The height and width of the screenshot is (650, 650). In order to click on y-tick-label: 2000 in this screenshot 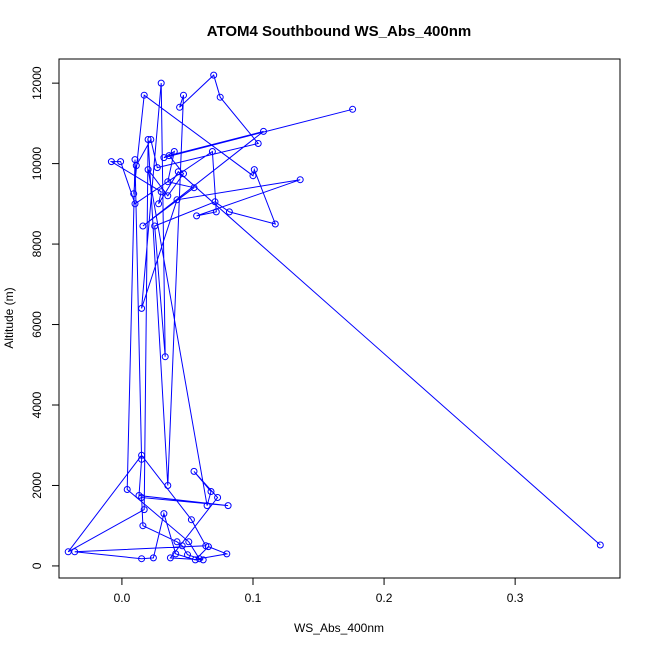, I will do `click(37, 485)`.